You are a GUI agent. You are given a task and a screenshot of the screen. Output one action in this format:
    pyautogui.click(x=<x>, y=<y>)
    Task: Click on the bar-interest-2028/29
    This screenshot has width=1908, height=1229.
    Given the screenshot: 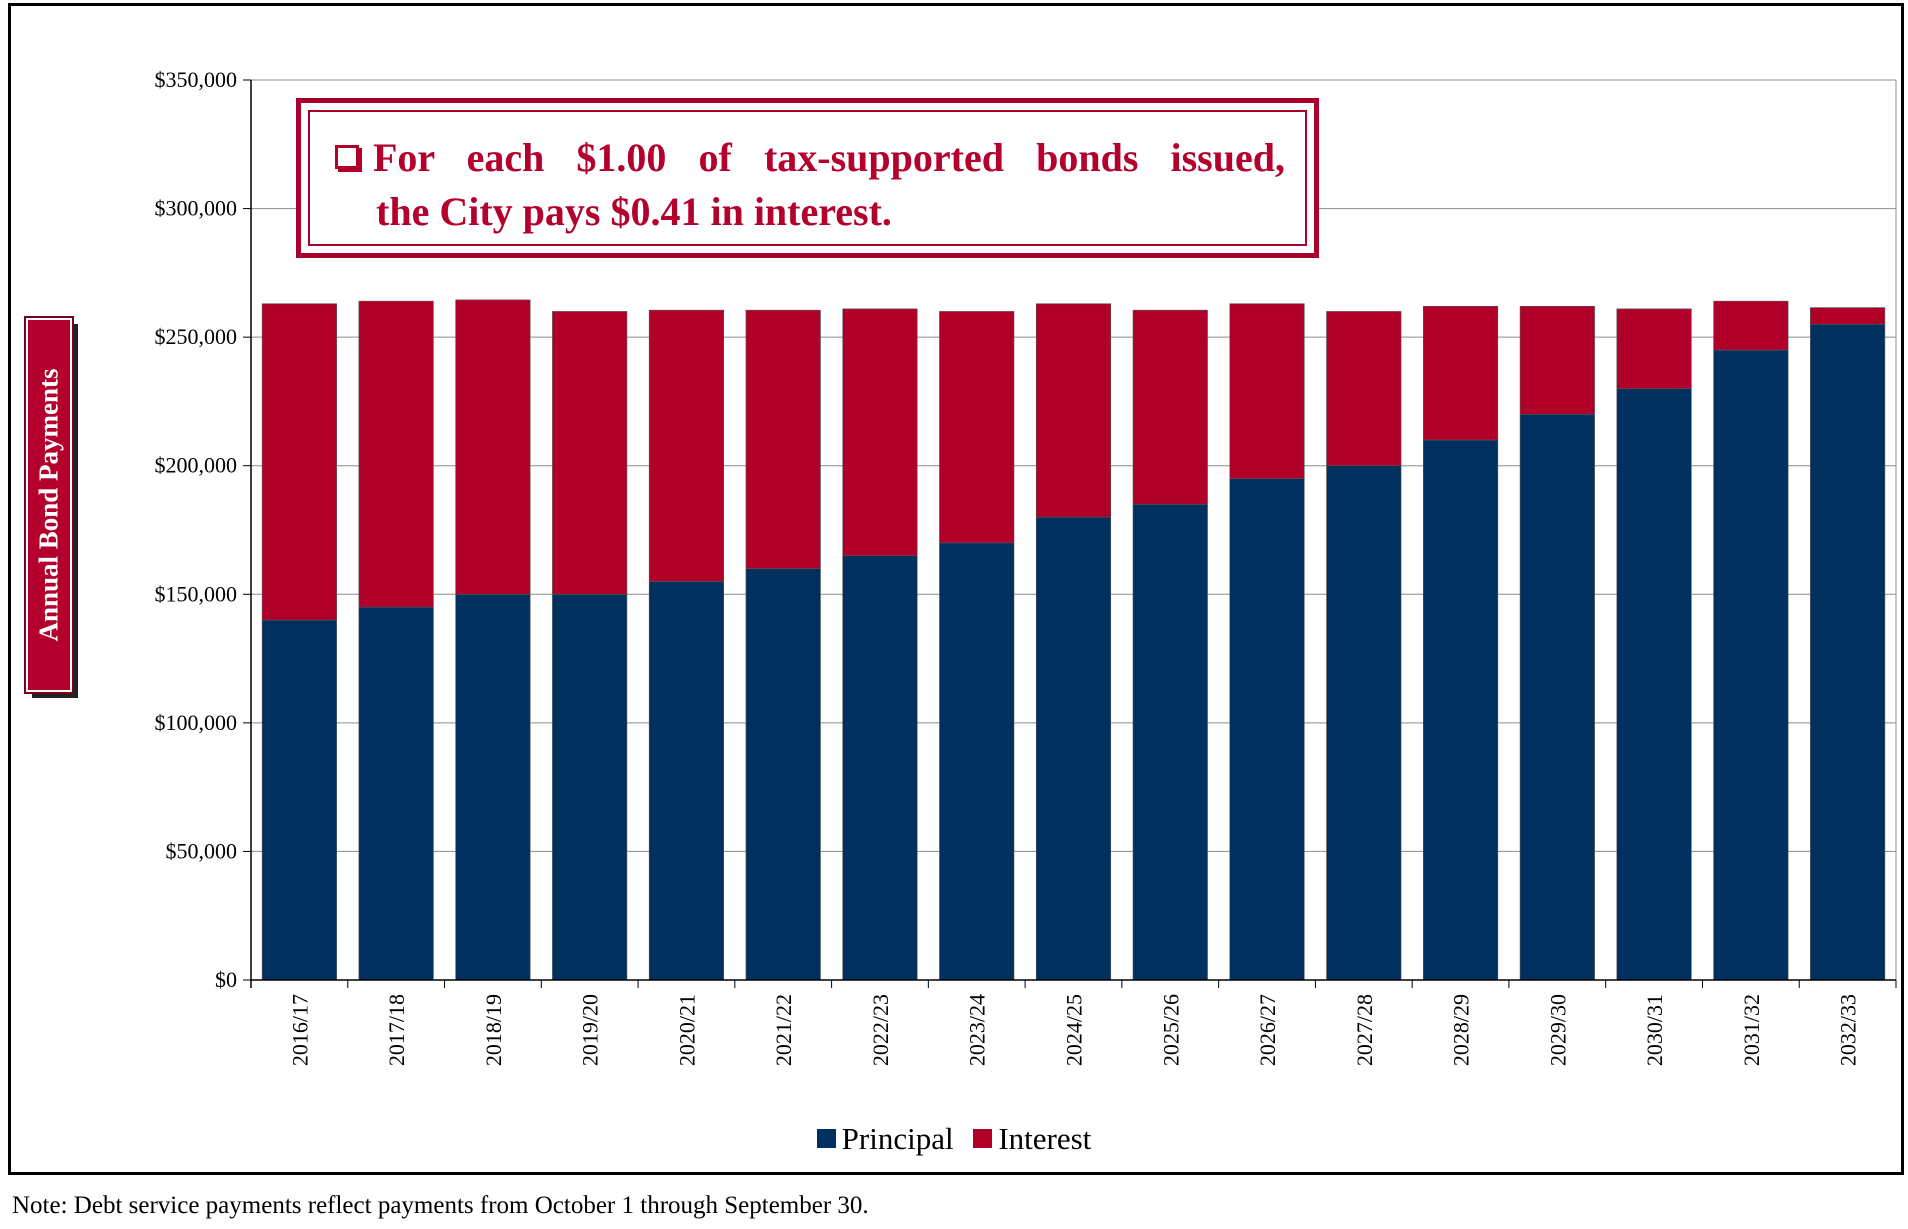 What is the action you would take?
    pyautogui.click(x=1461, y=373)
    